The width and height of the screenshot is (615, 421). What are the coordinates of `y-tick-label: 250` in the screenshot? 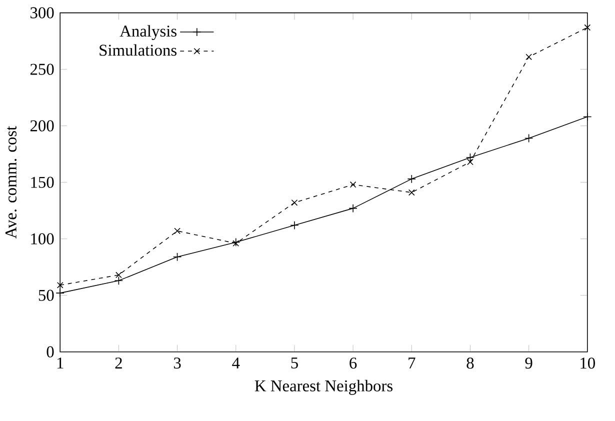 It's located at (42, 69).